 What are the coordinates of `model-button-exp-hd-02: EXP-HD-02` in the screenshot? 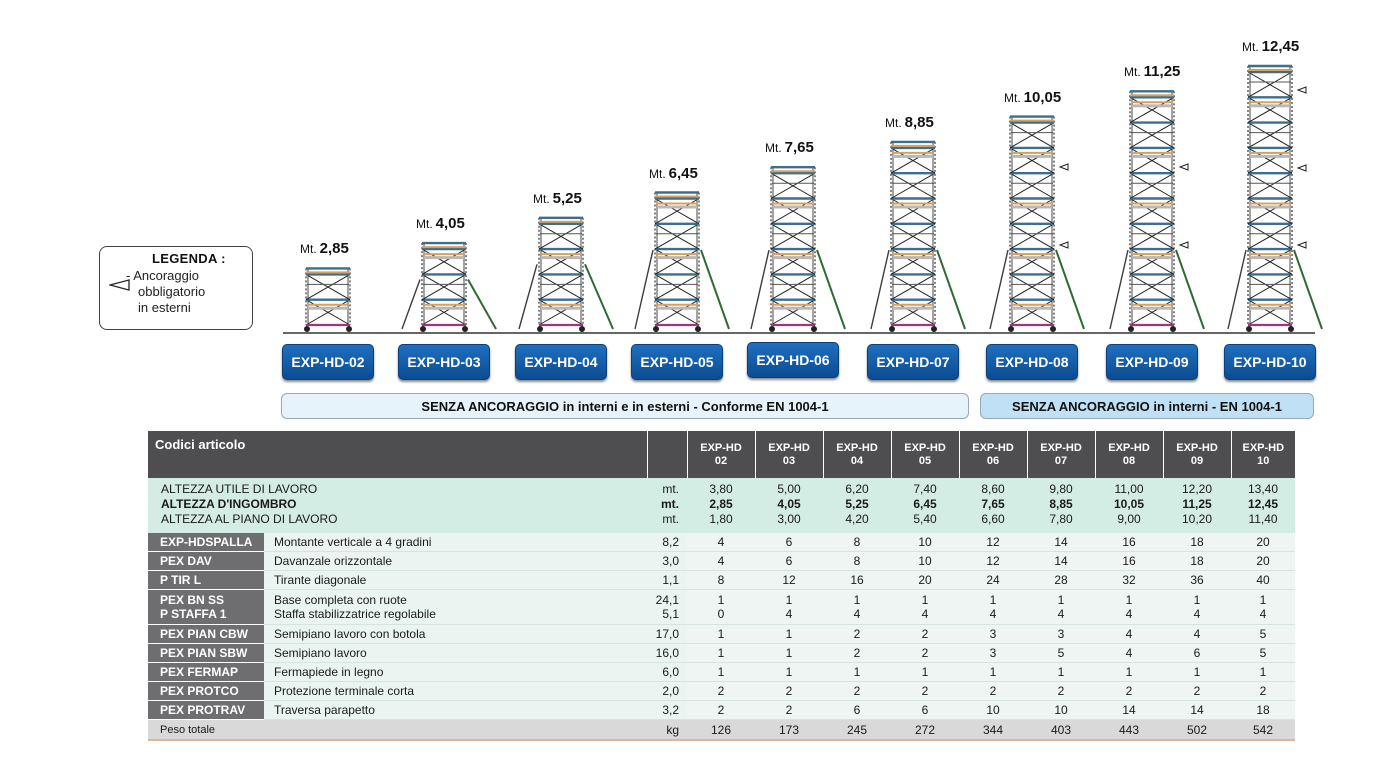 It's located at (328, 362).